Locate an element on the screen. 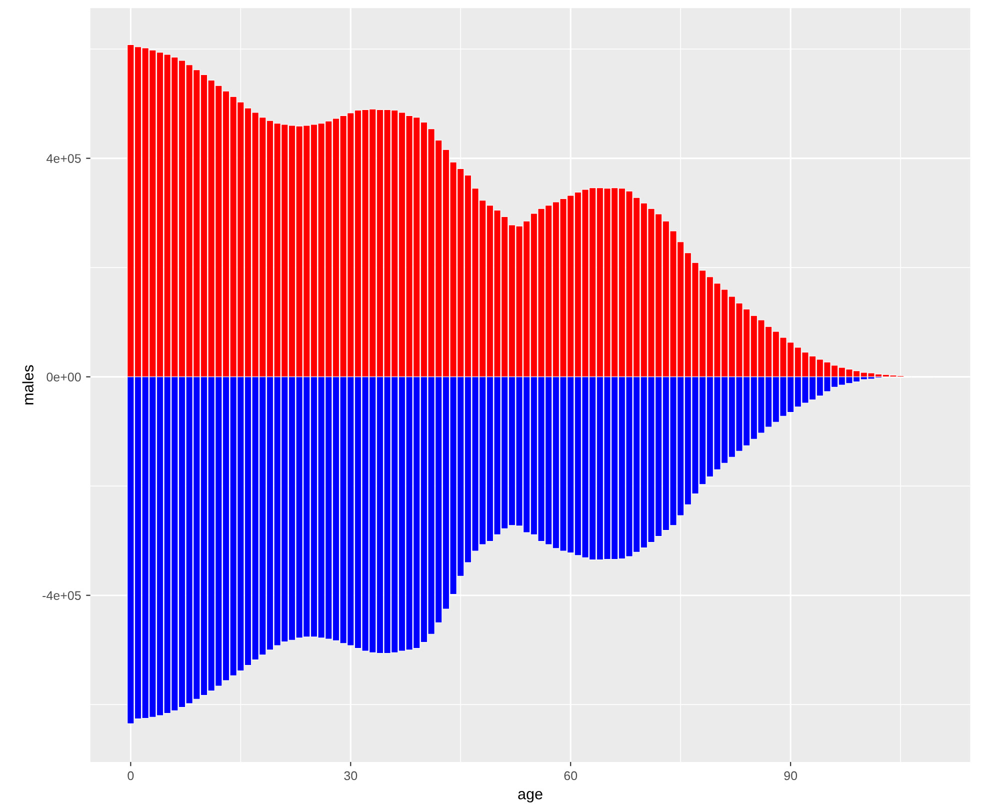 The width and height of the screenshot is (982, 808). x-tick-label: 90 is located at coordinates (791, 775).